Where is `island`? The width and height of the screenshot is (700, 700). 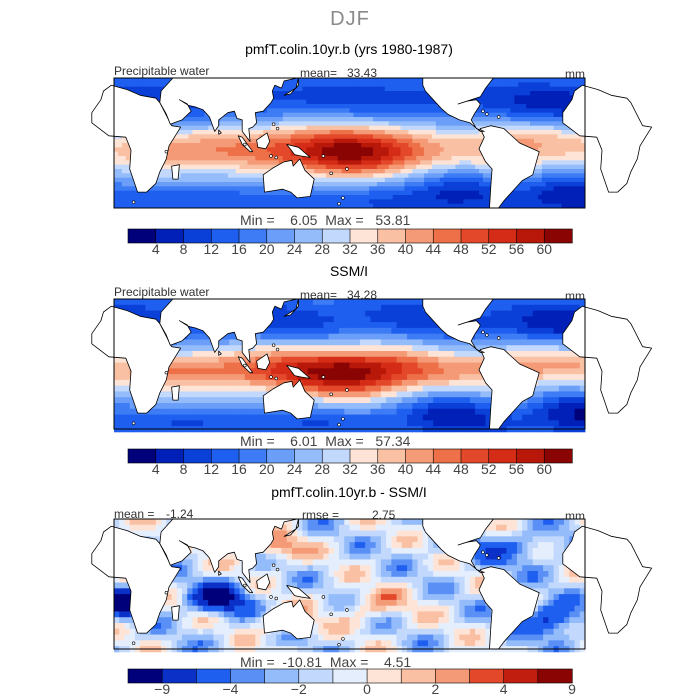 island is located at coordinates (323, 156).